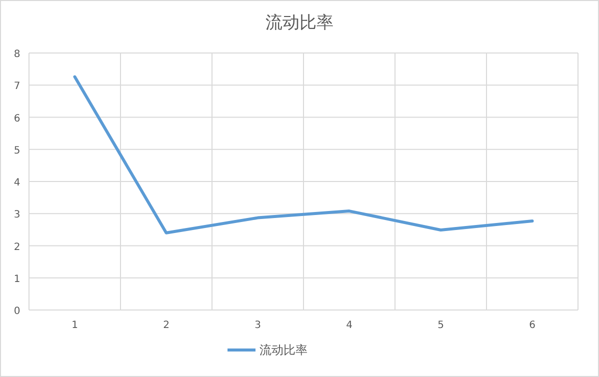 The image size is (599, 377). What do you see at coordinates (17, 247) in the screenshot?
I see `y-tick-label: 2` at bounding box center [17, 247].